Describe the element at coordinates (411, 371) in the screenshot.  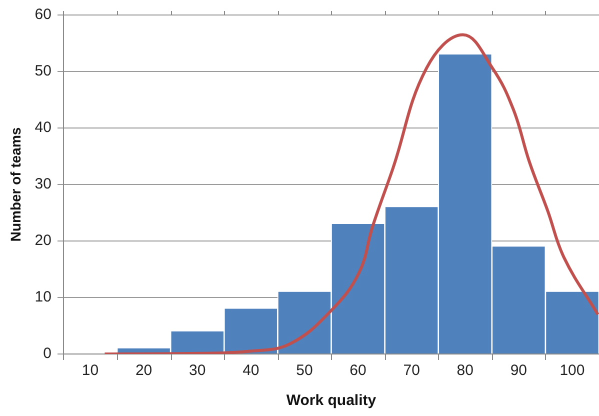
I see `x-tick-label: 70` at that location.